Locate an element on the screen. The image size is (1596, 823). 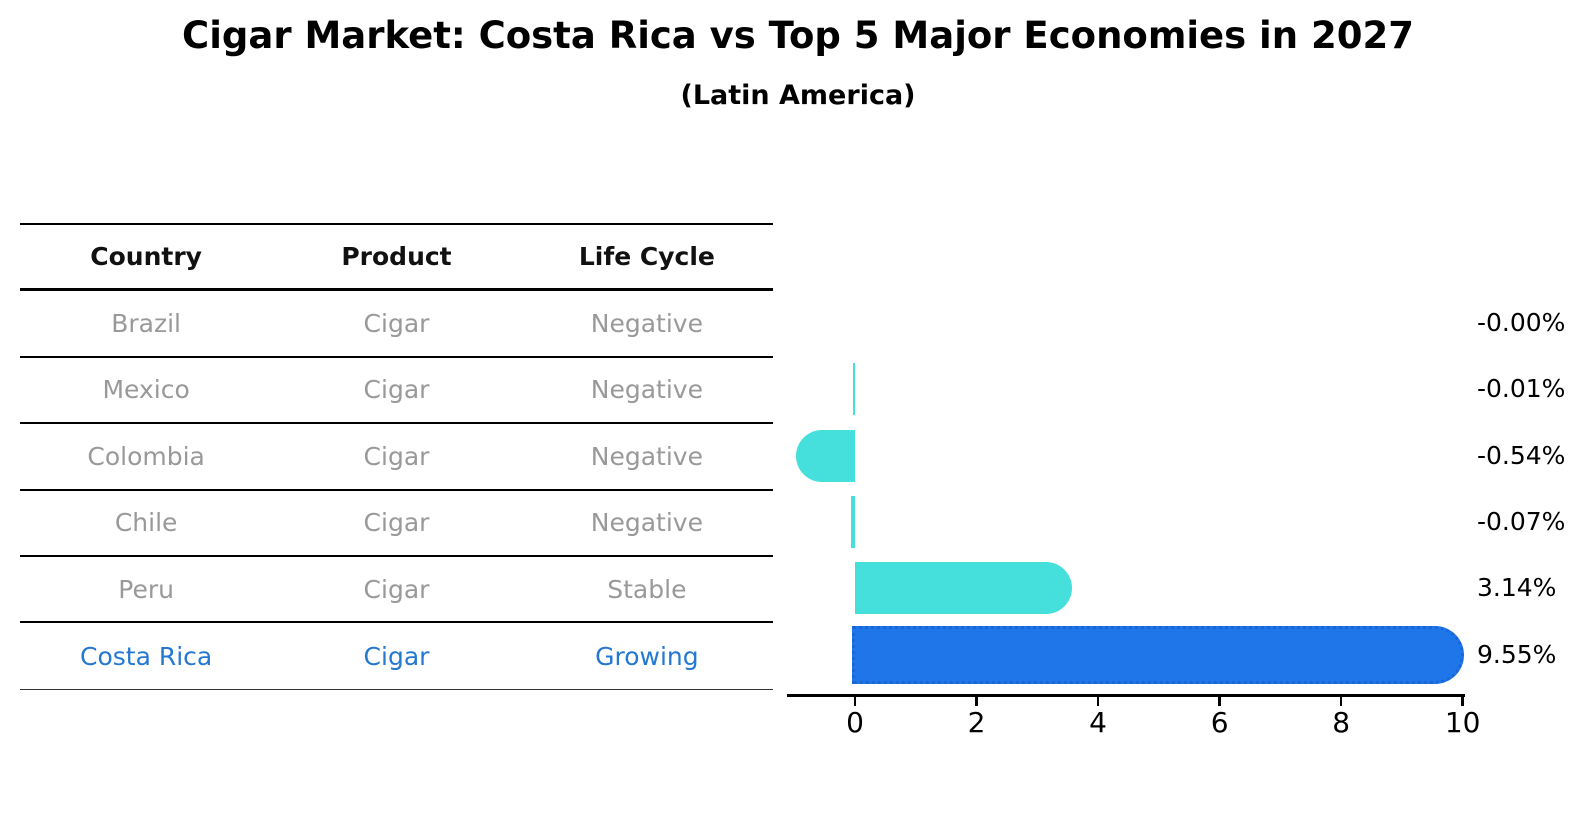
x-tick-label: 6 is located at coordinates (1219, 722).